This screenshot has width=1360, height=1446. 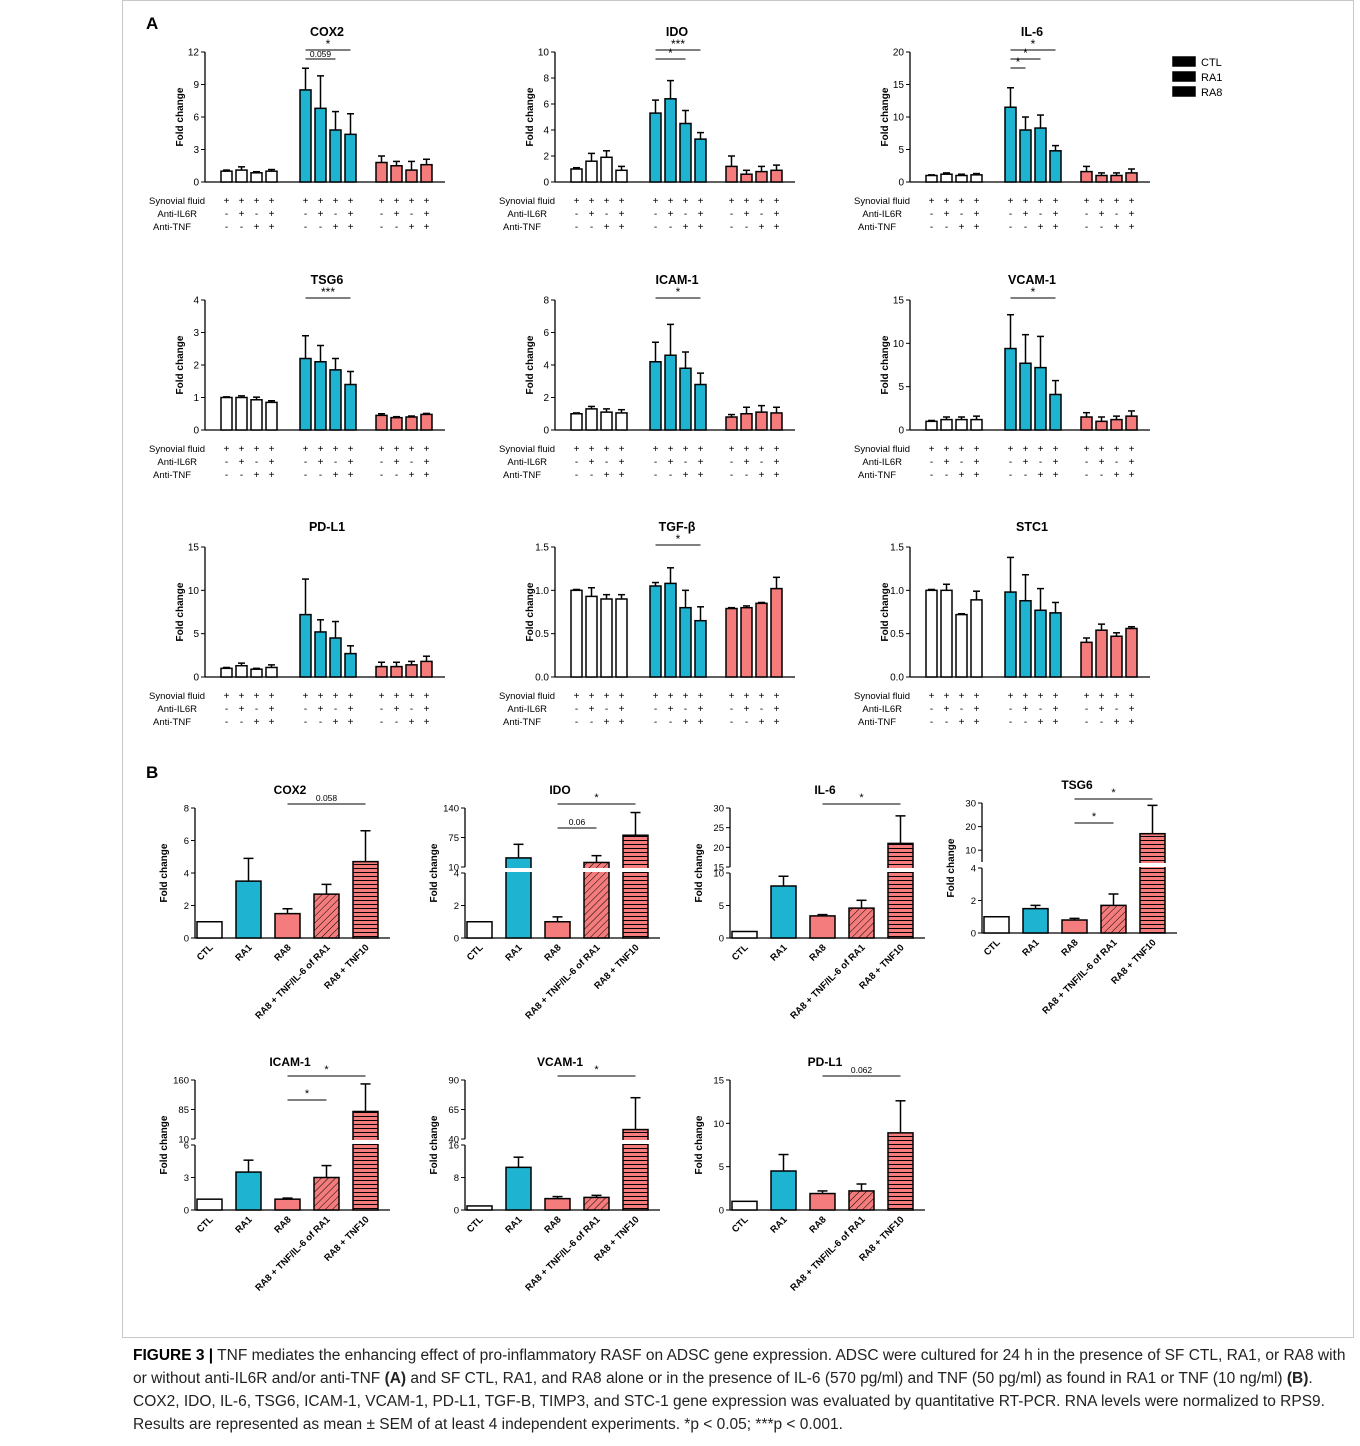 What do you see at coordinates (882, 449) in the screenshot?
I see `a-vcam-1-row-label: Synovial fluid` at bounding box center [882, 449].